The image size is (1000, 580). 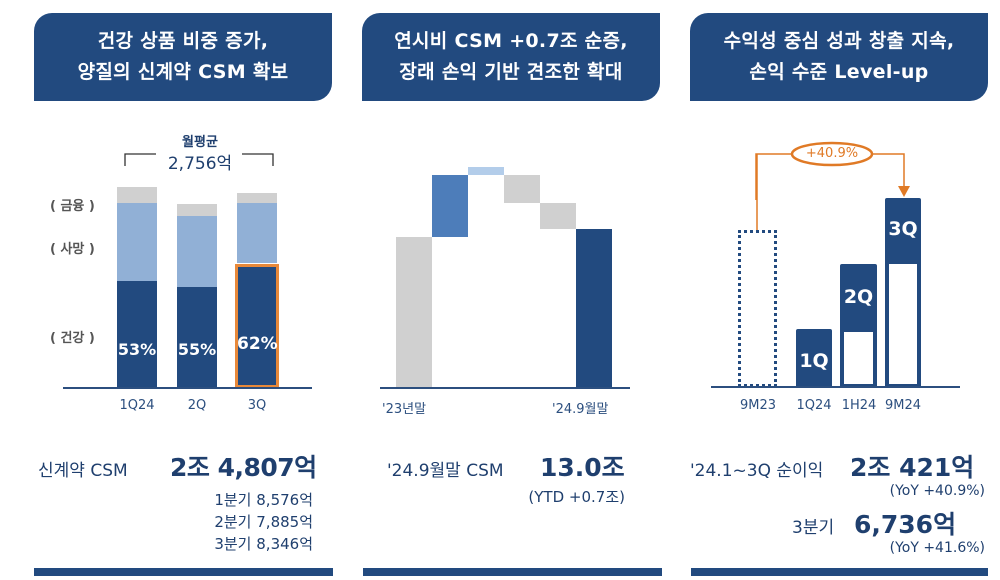 I want to click on monthly-average-value: 2,756억, so click(x=200, y=164).